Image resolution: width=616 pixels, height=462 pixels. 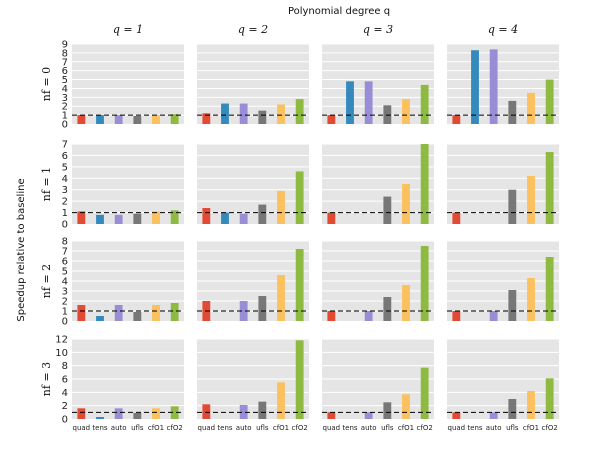 What do you see at coordinates (65, 45) in the screenshot?
I see `y-tick-label: 9` at bounding box center [65, 45].